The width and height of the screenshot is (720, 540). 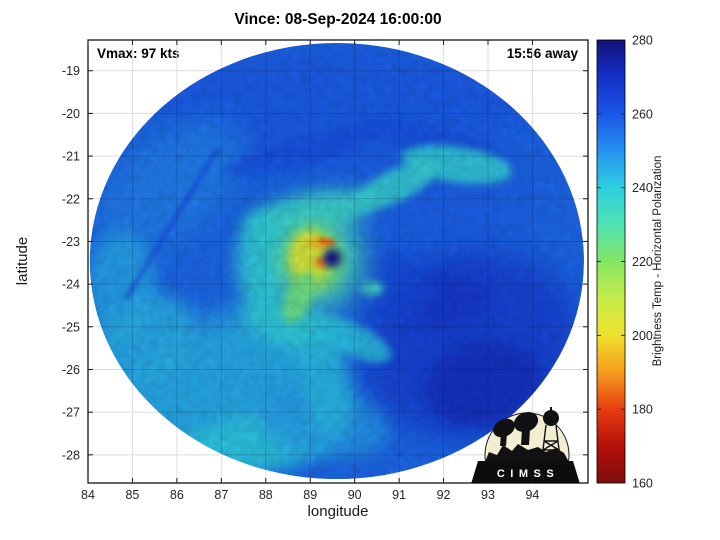 What do you see at coordinates (642, 336) in the screenshot?
I see `colorbar-tick-label-200: 200` at bounding box center [642, 336].